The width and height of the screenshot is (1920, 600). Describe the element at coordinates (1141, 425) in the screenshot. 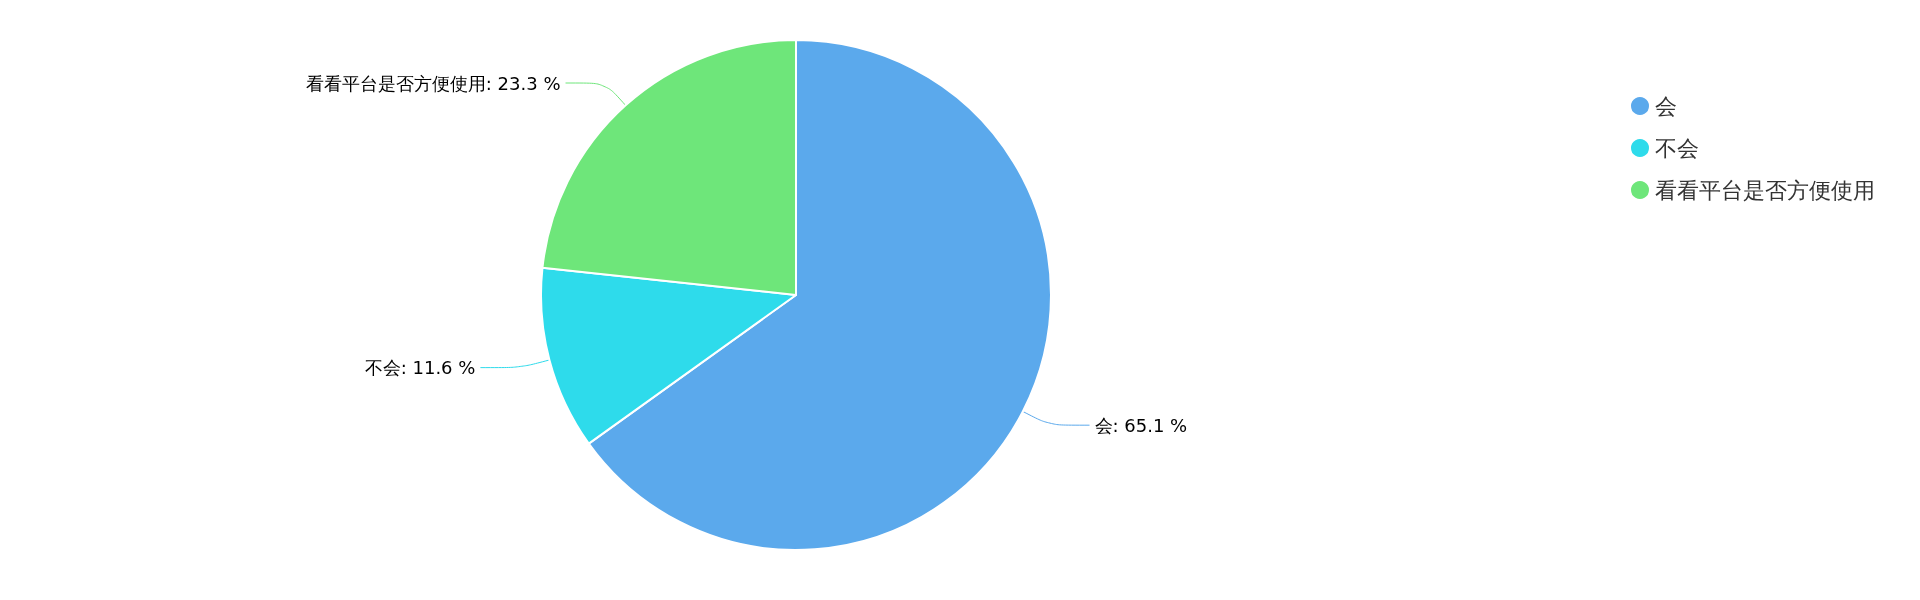

I see `data-label: 会: 65.1 %` at that location.